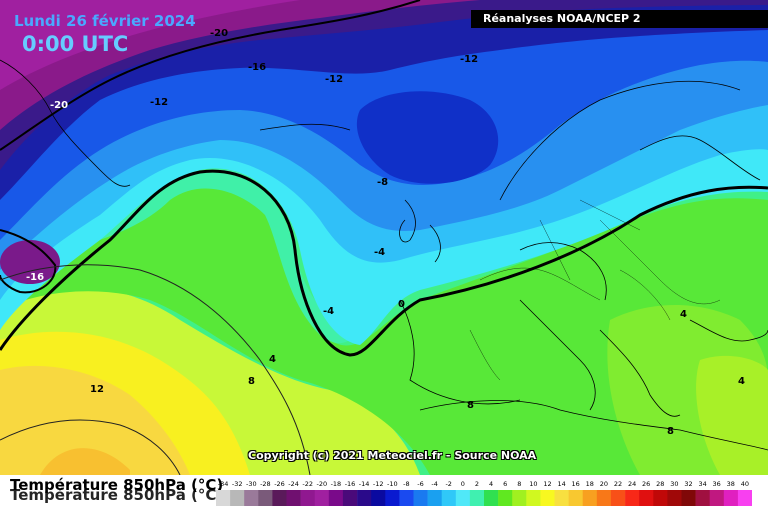 Image resolution: width=768 pixels, height=512 pixels. Describe the element at coordinates (401, 304) in the screenshot. I see `iso-label: 0` at that location.